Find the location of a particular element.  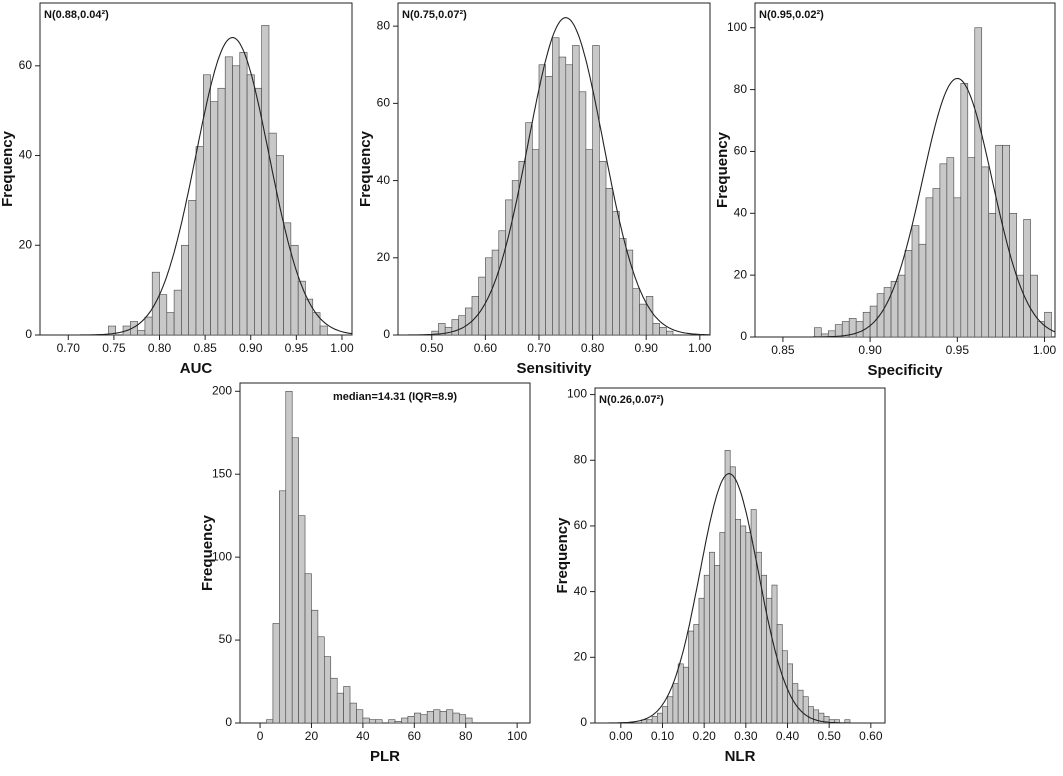

y-tick-label: 20 is located at coordinates (384, 257).